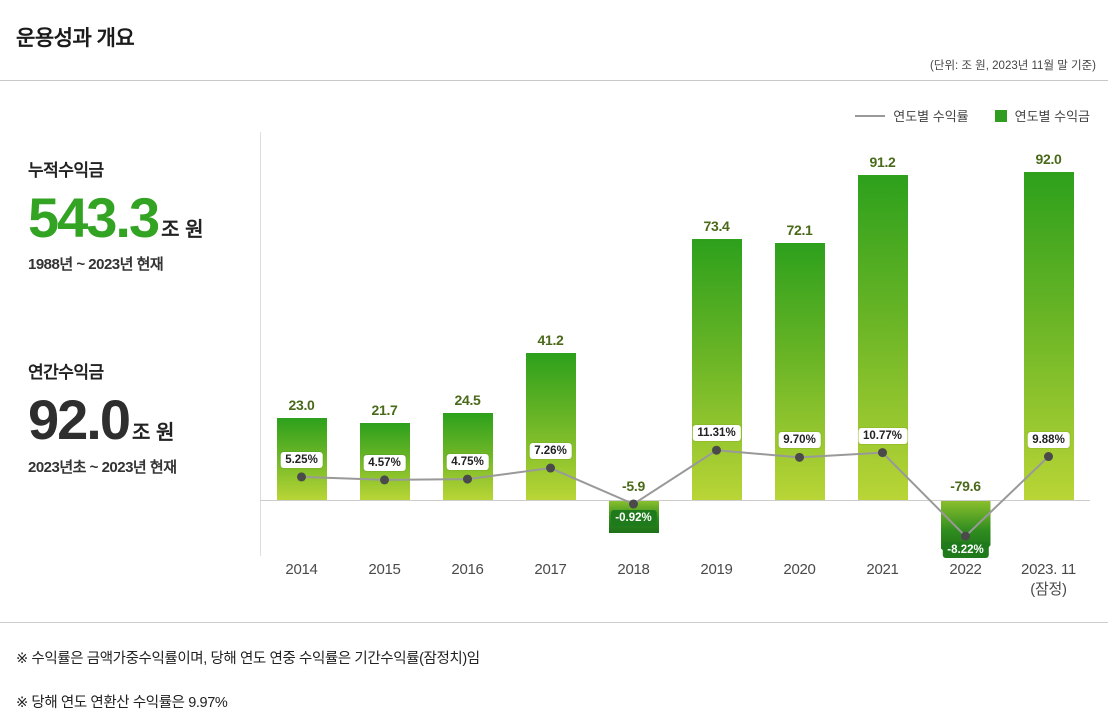  Describe the element at coordinates (633, 486) in the screenshot. I see `bar-value-label: -5.9` at that location.